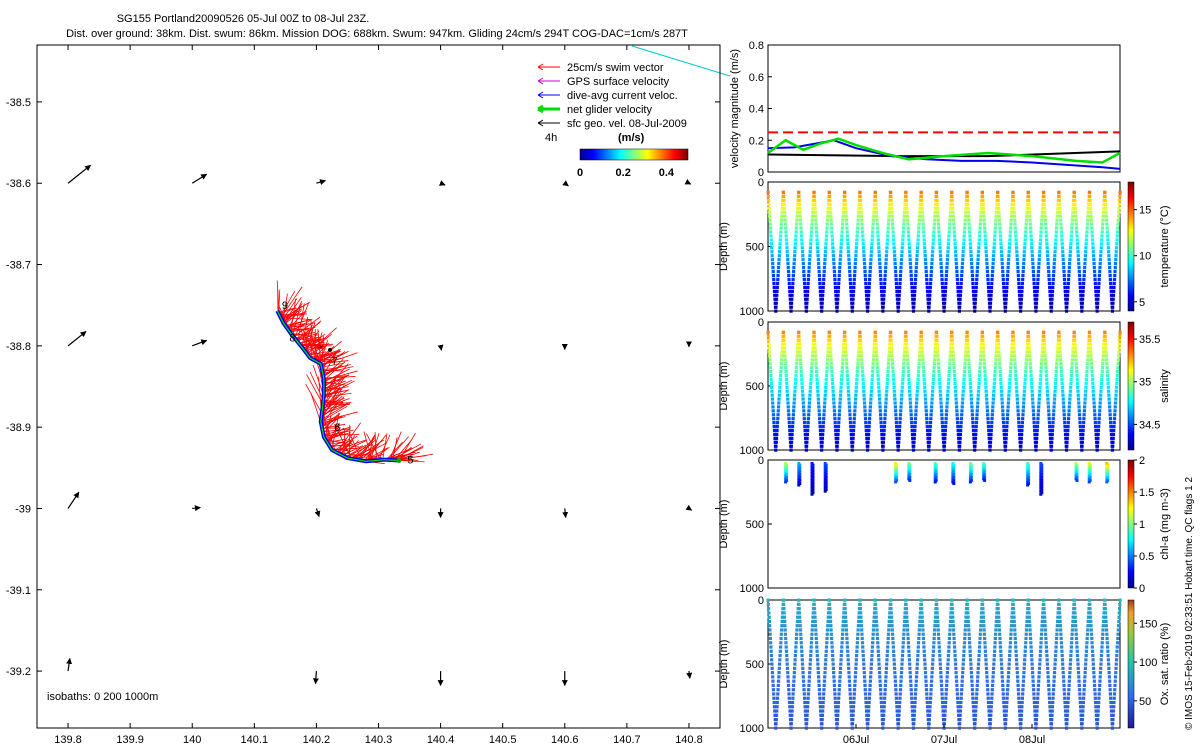 The image size is (1200, 750). Describe the element at coordinates (335, 441) in the screenshot. I see `swim-vector` at that location.